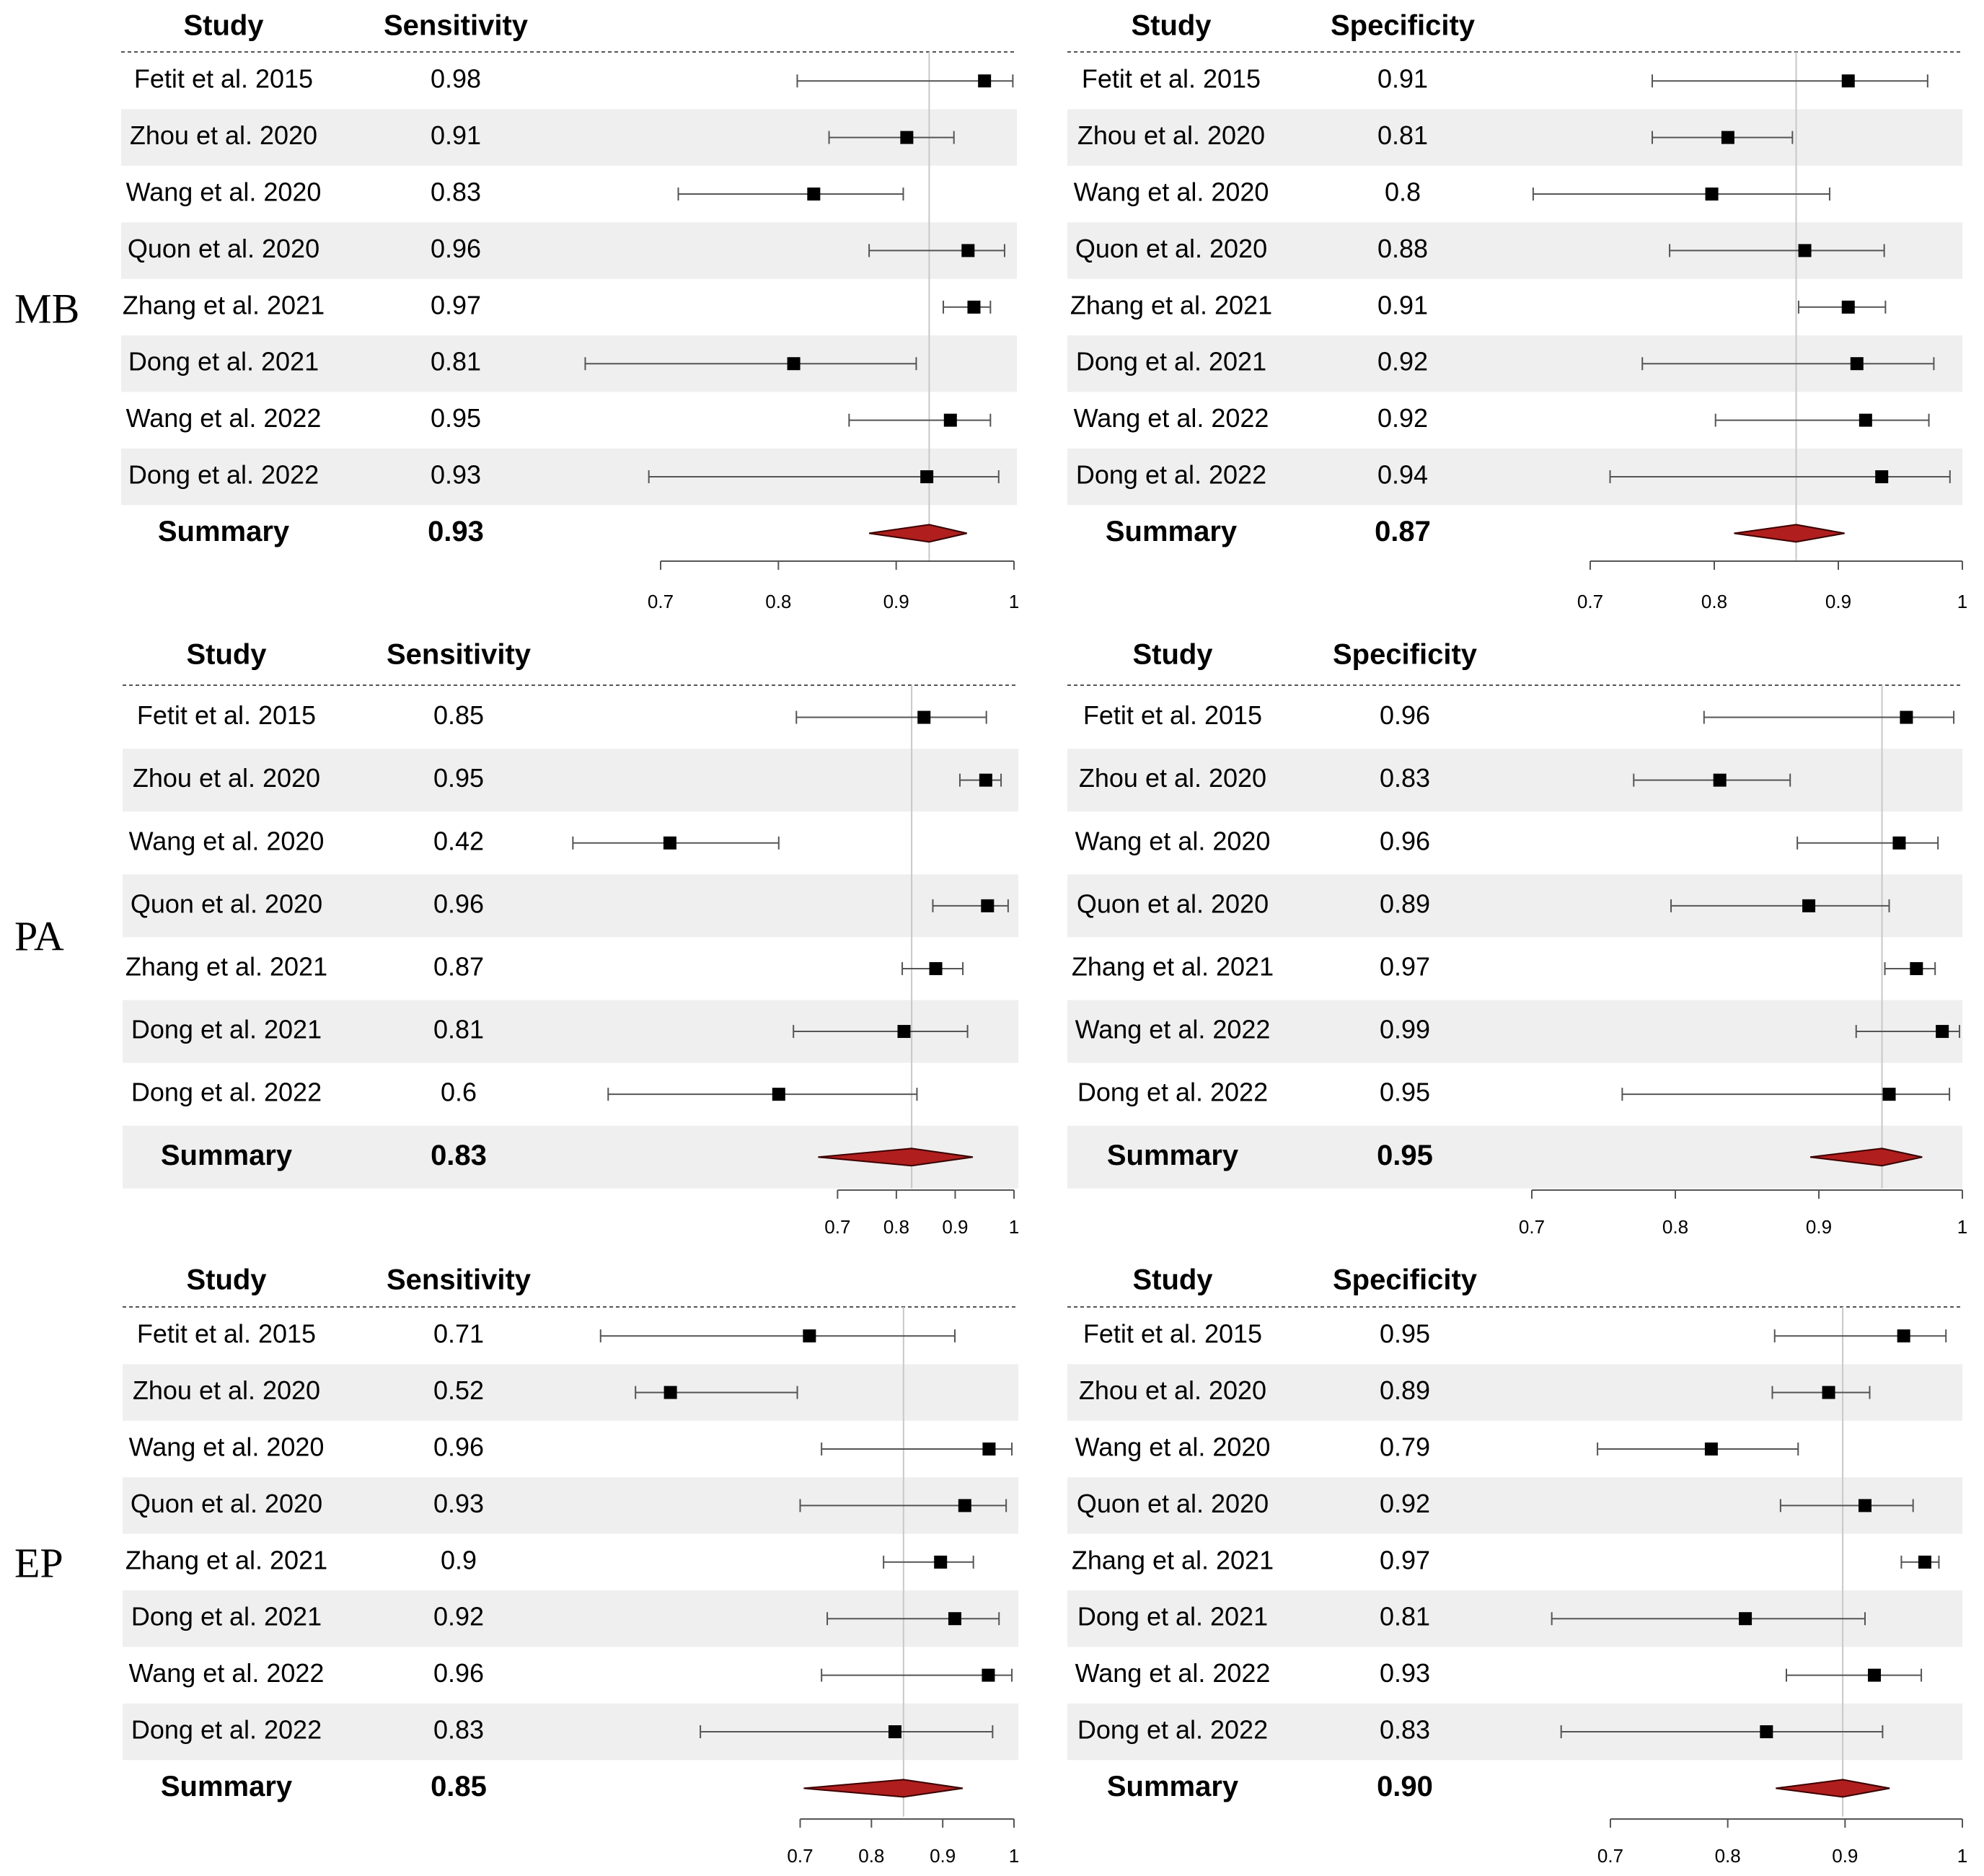 This screenshot has width=1984, height=1876. What do you see at coordinates (943, 1856) in the screenshot?
I see `x-tick-label: 0.9` at bounding box center [943, 1856].